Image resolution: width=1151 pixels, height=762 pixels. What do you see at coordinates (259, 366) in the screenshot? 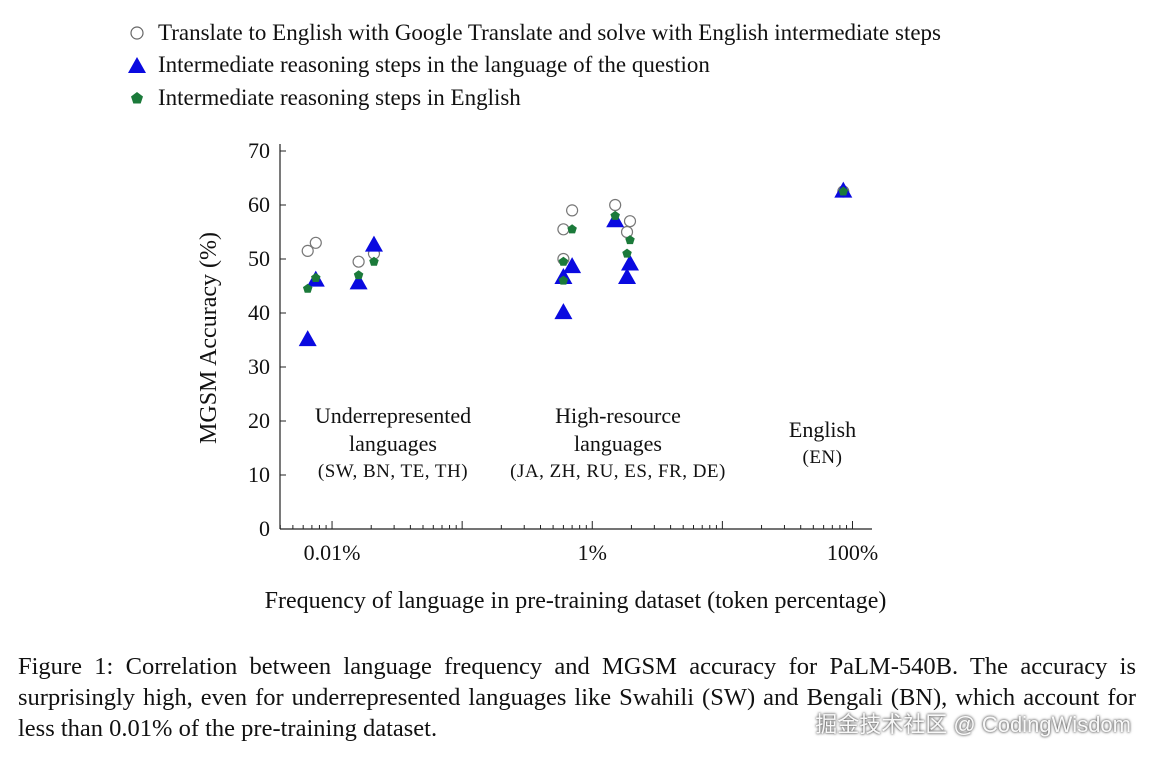
I see `y-tick-label: 30` at bounding box center [259, 366].